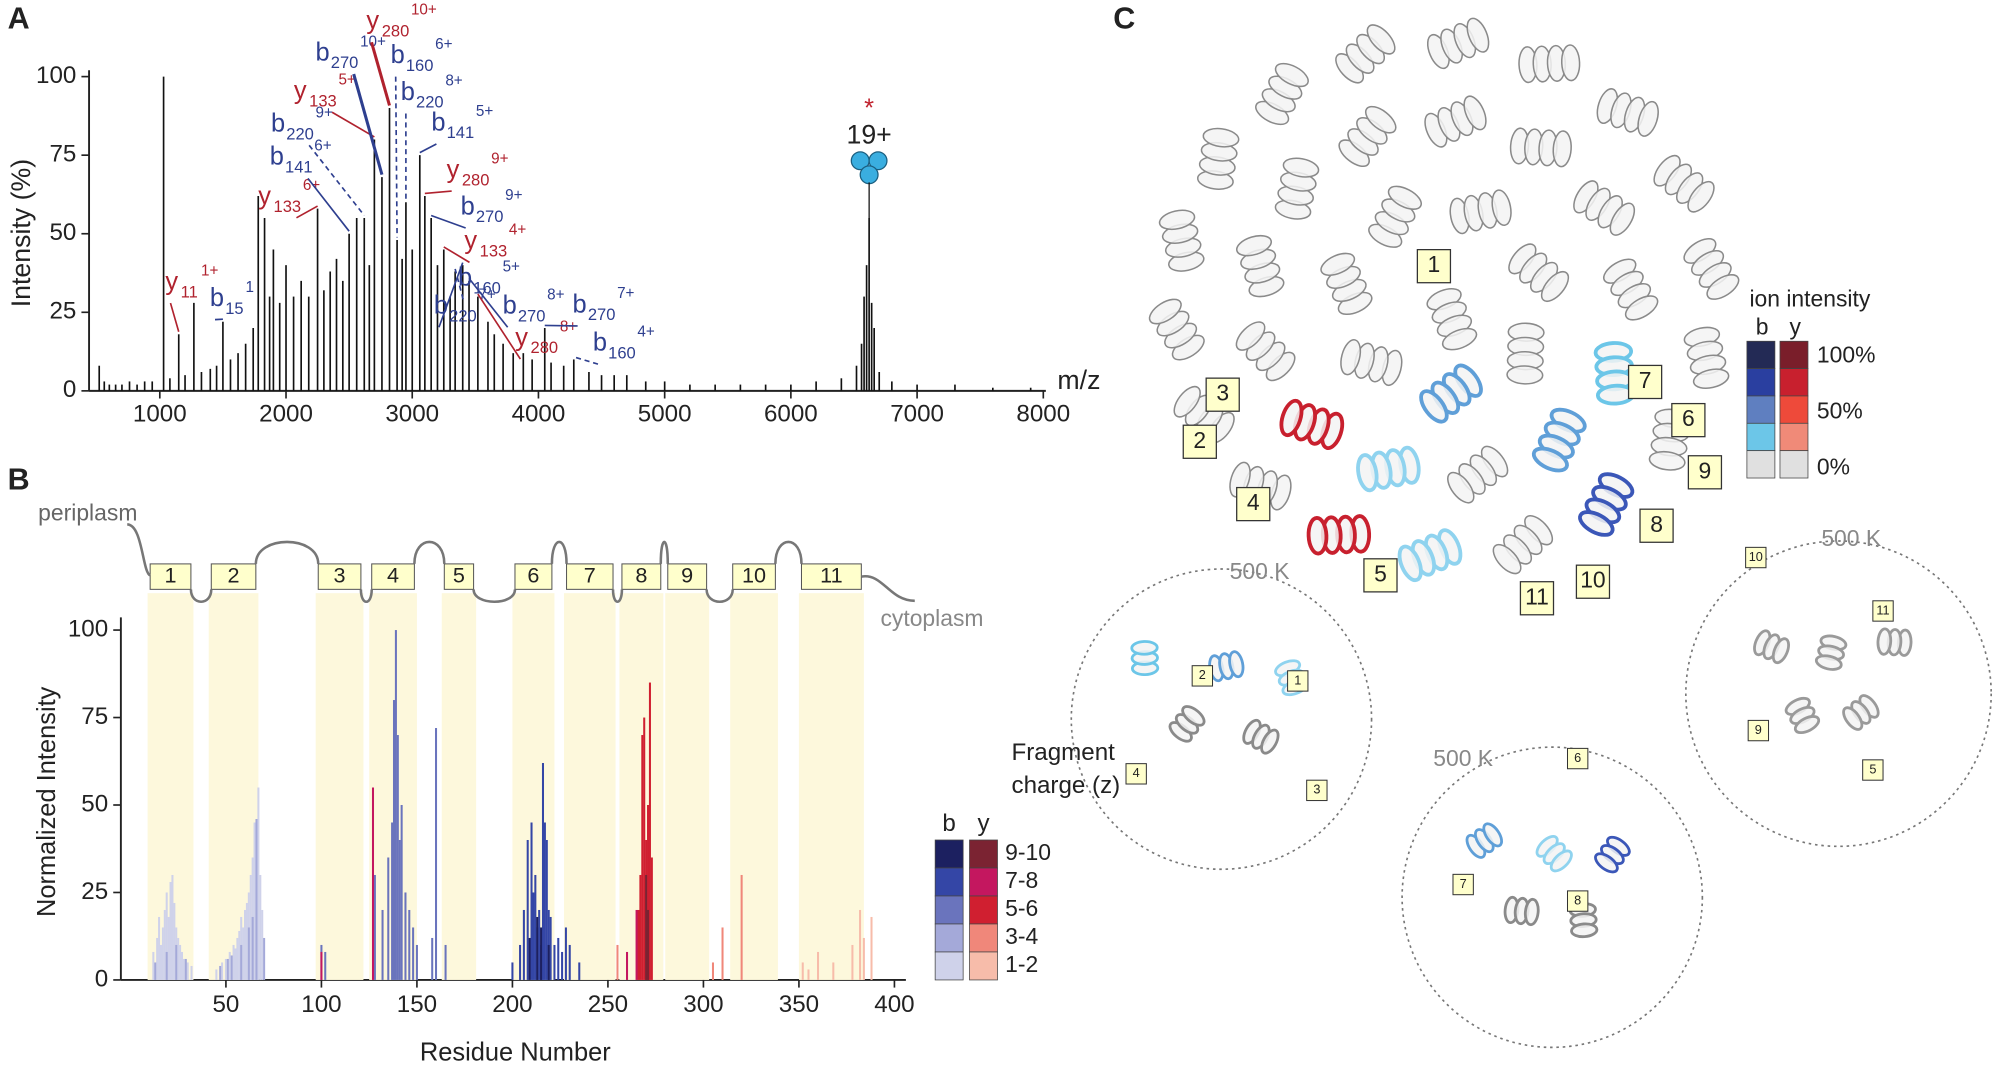  Describe the element at coordinates (1809, 299) in the screenshot. I see `legend-title: ion intensity` at that location.